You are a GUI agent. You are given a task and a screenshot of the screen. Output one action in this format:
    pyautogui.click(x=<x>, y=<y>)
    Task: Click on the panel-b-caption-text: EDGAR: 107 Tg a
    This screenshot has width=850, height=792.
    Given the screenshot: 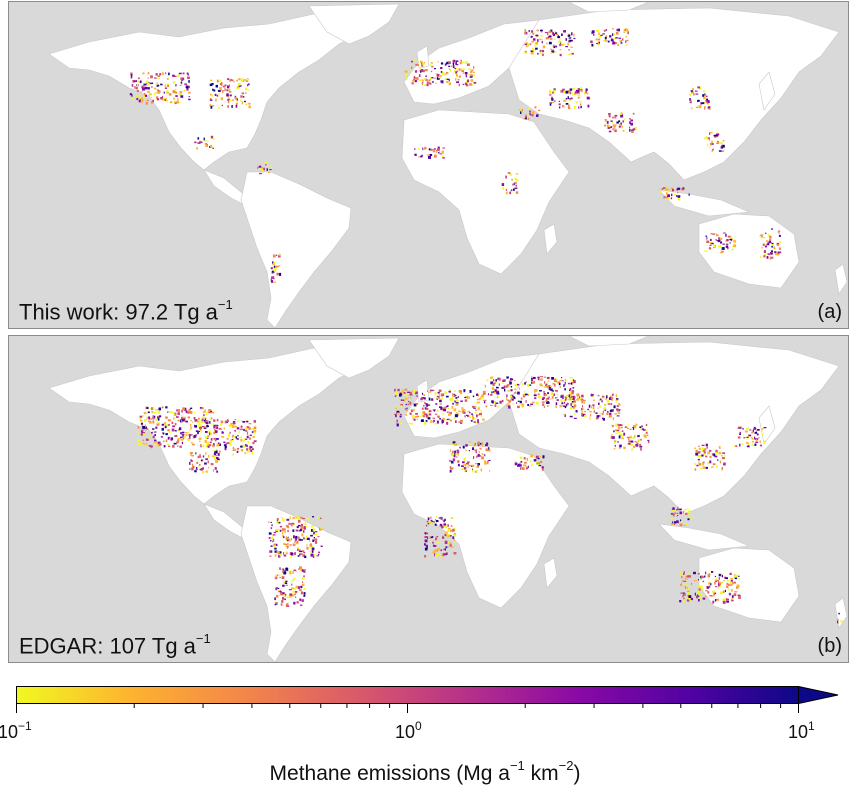 What is the action you would take?
    pyautogui.click(x=107, y=645)
    